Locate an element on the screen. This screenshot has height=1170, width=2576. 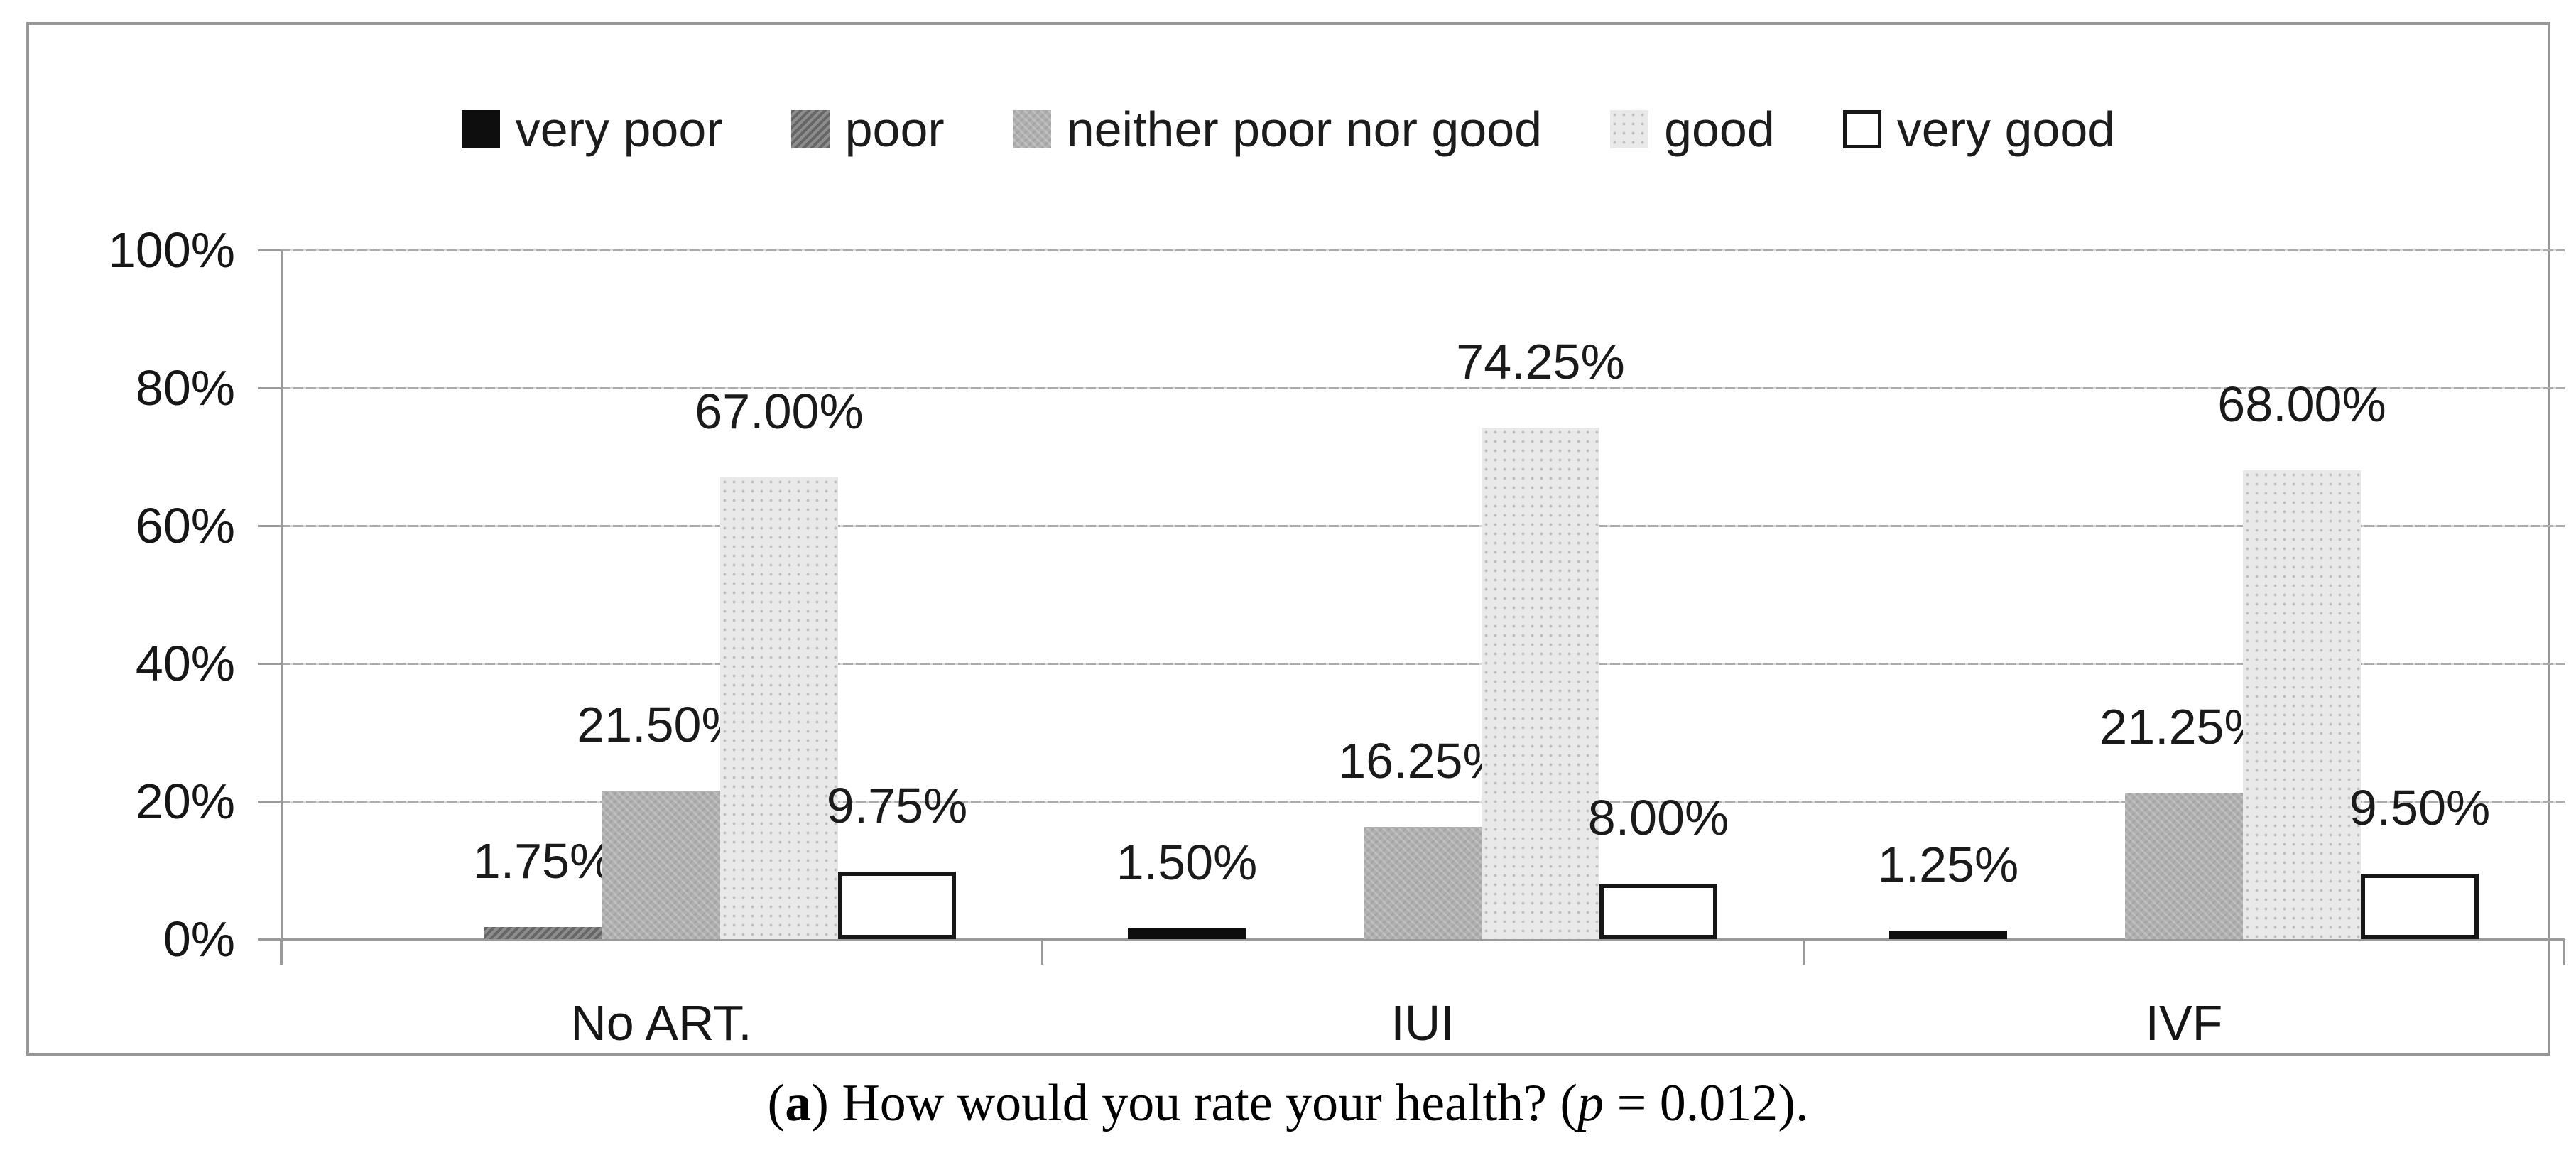
y-axis-tick-label: 60% is located at coordinates (185, 526).